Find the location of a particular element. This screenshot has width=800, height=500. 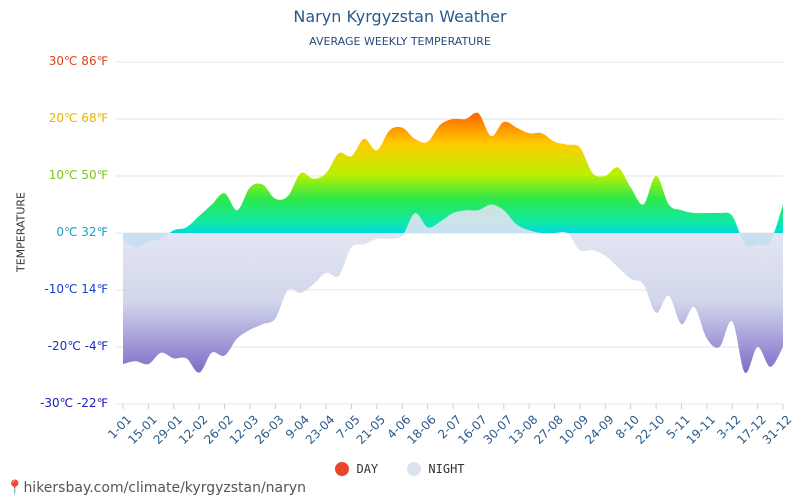

y-tick-label: -10℃ 14℉ is located at coordinates (76, 289).